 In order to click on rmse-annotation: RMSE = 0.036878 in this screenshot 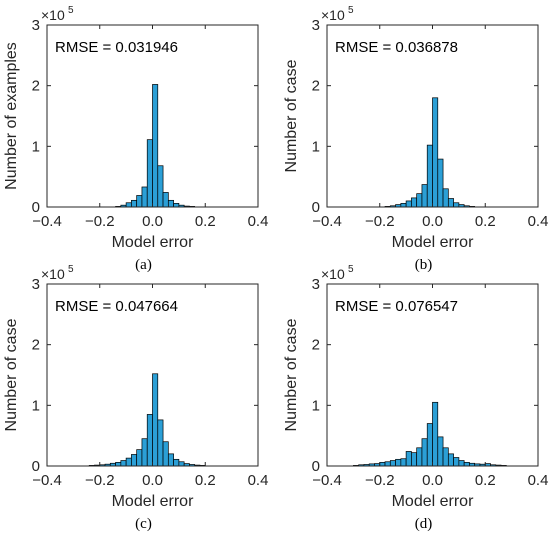, I will do `click(396, 47)`.